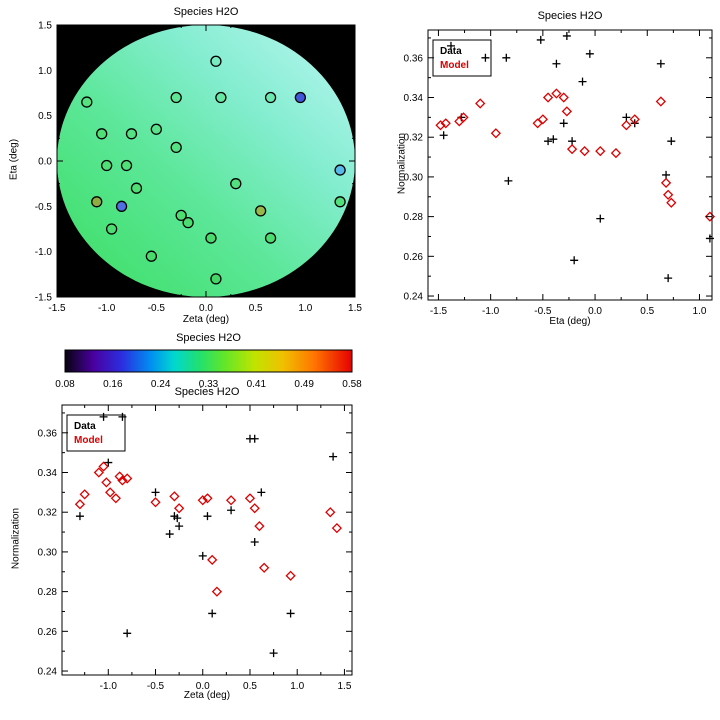  I want to click on zeta-scatter-xlabel: Zeta (deg), so click(207, 695).